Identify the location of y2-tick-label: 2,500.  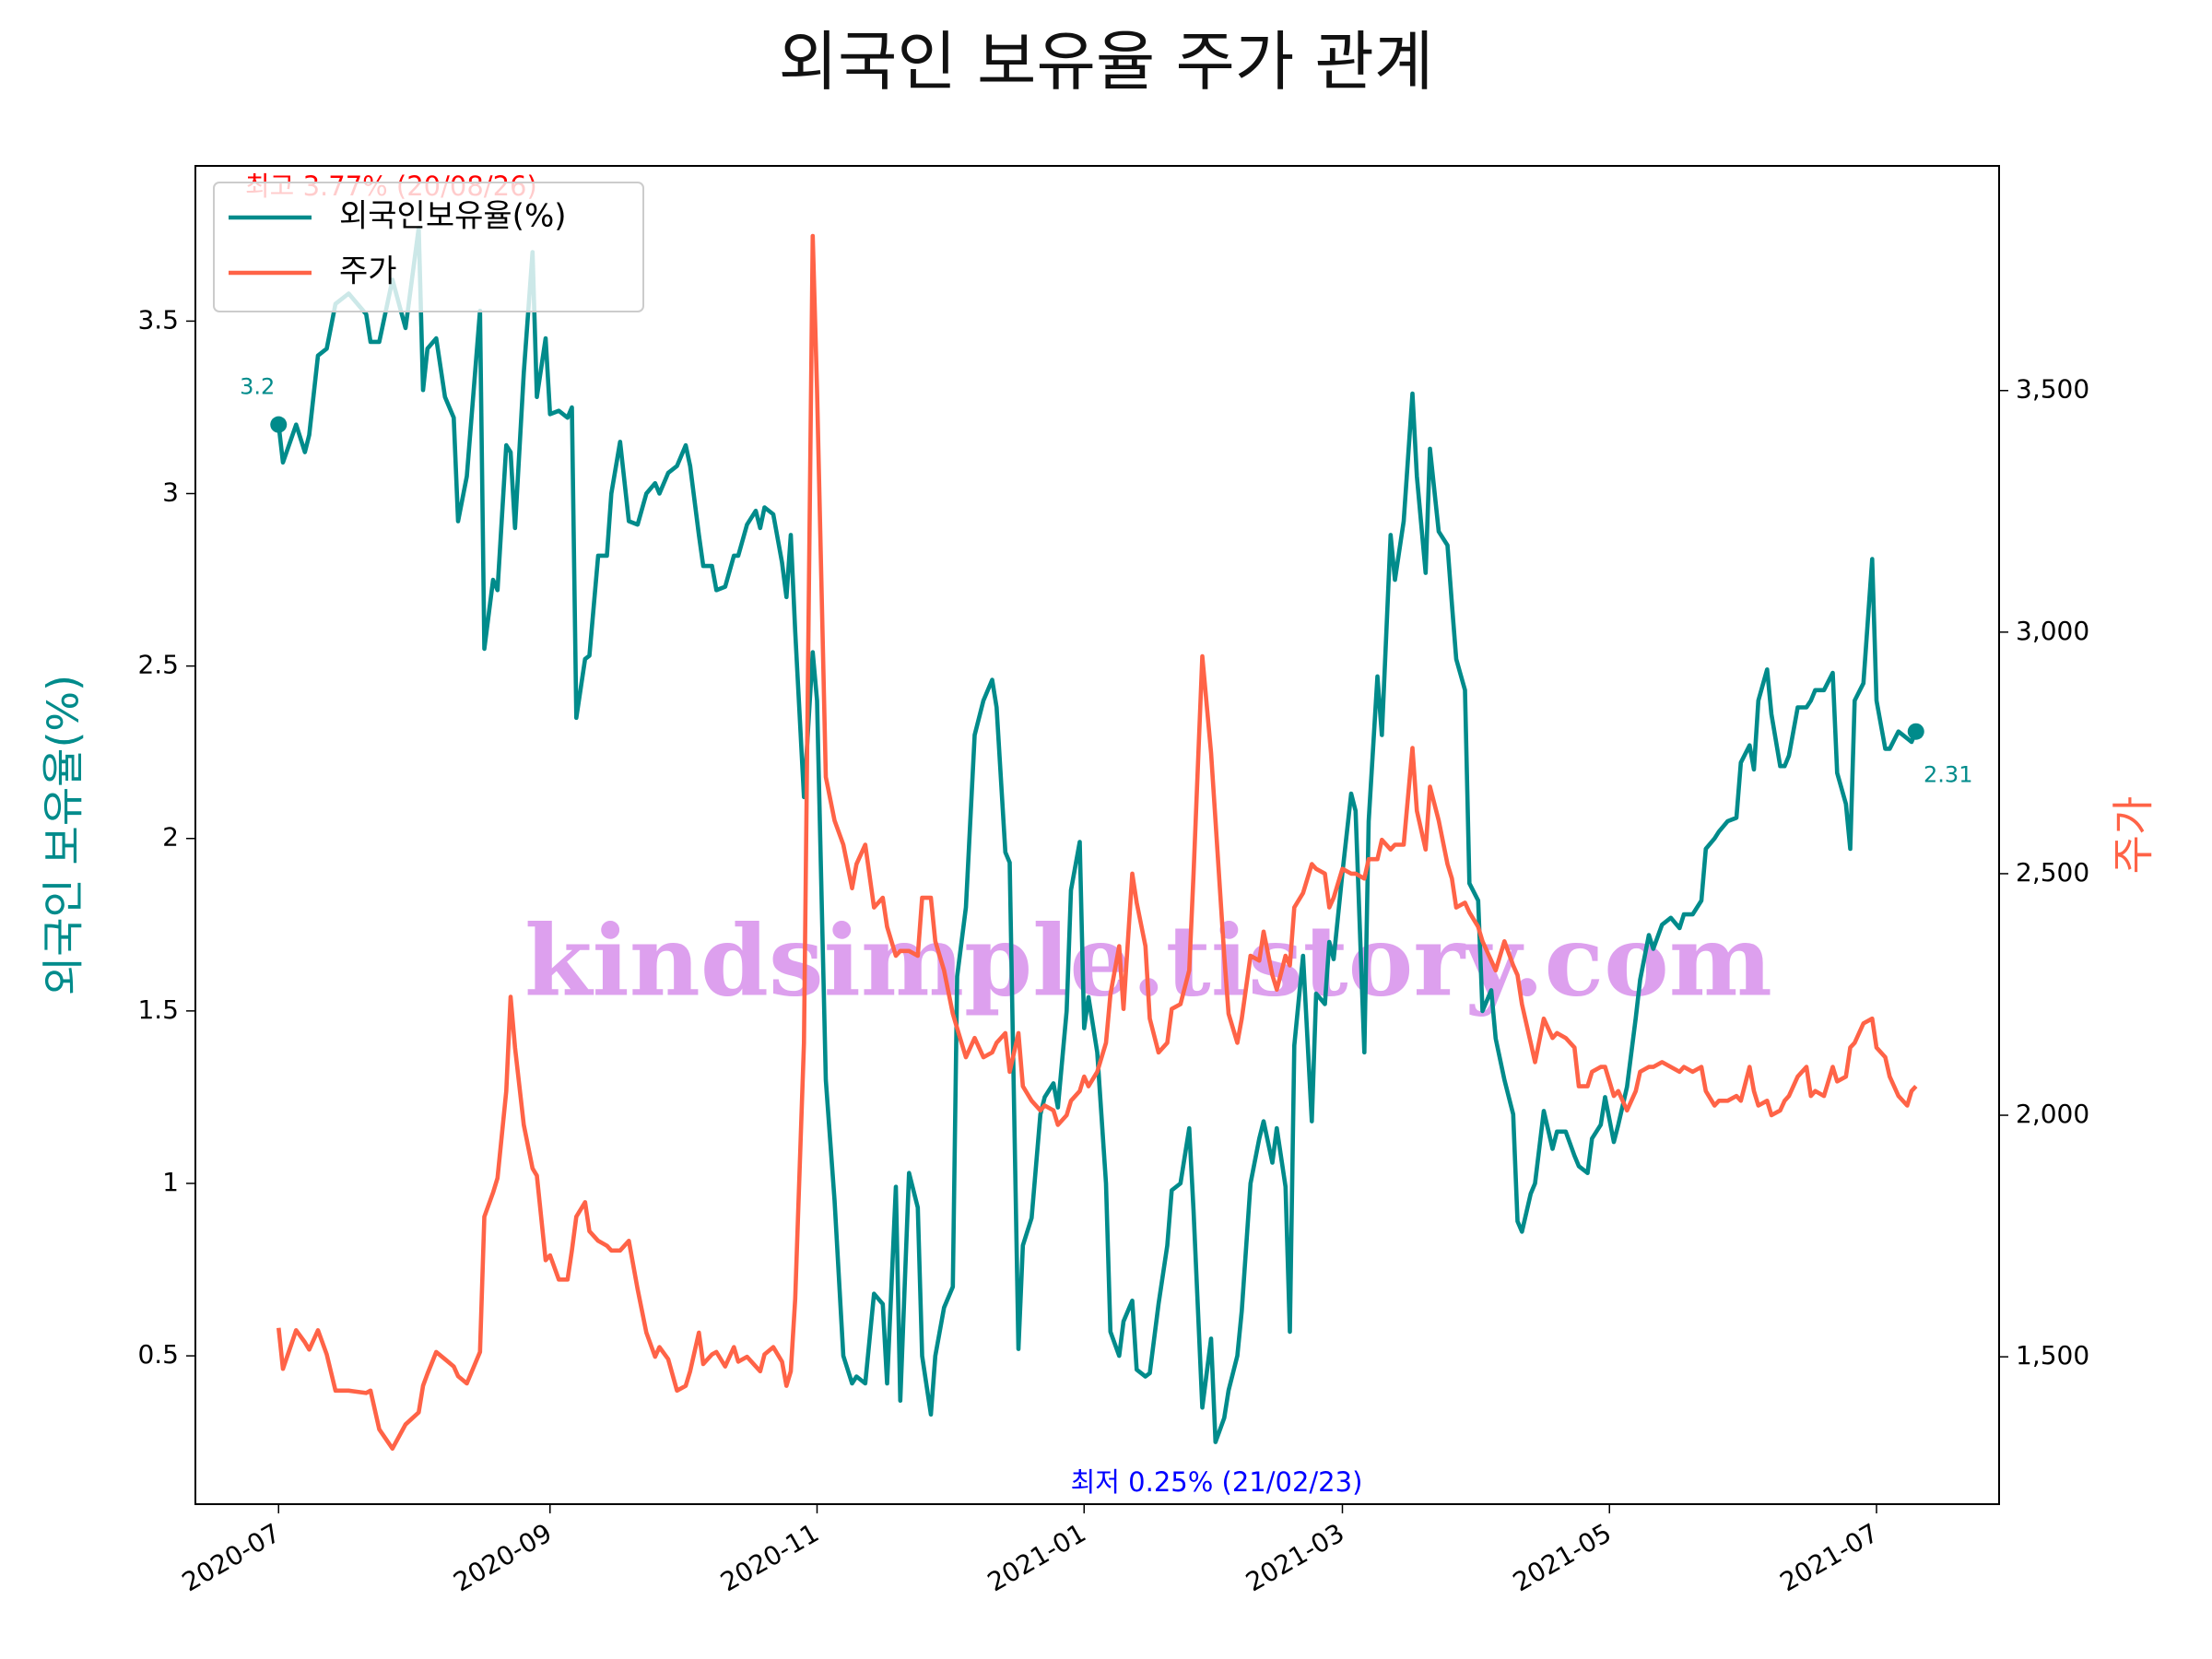
(2052, 872).